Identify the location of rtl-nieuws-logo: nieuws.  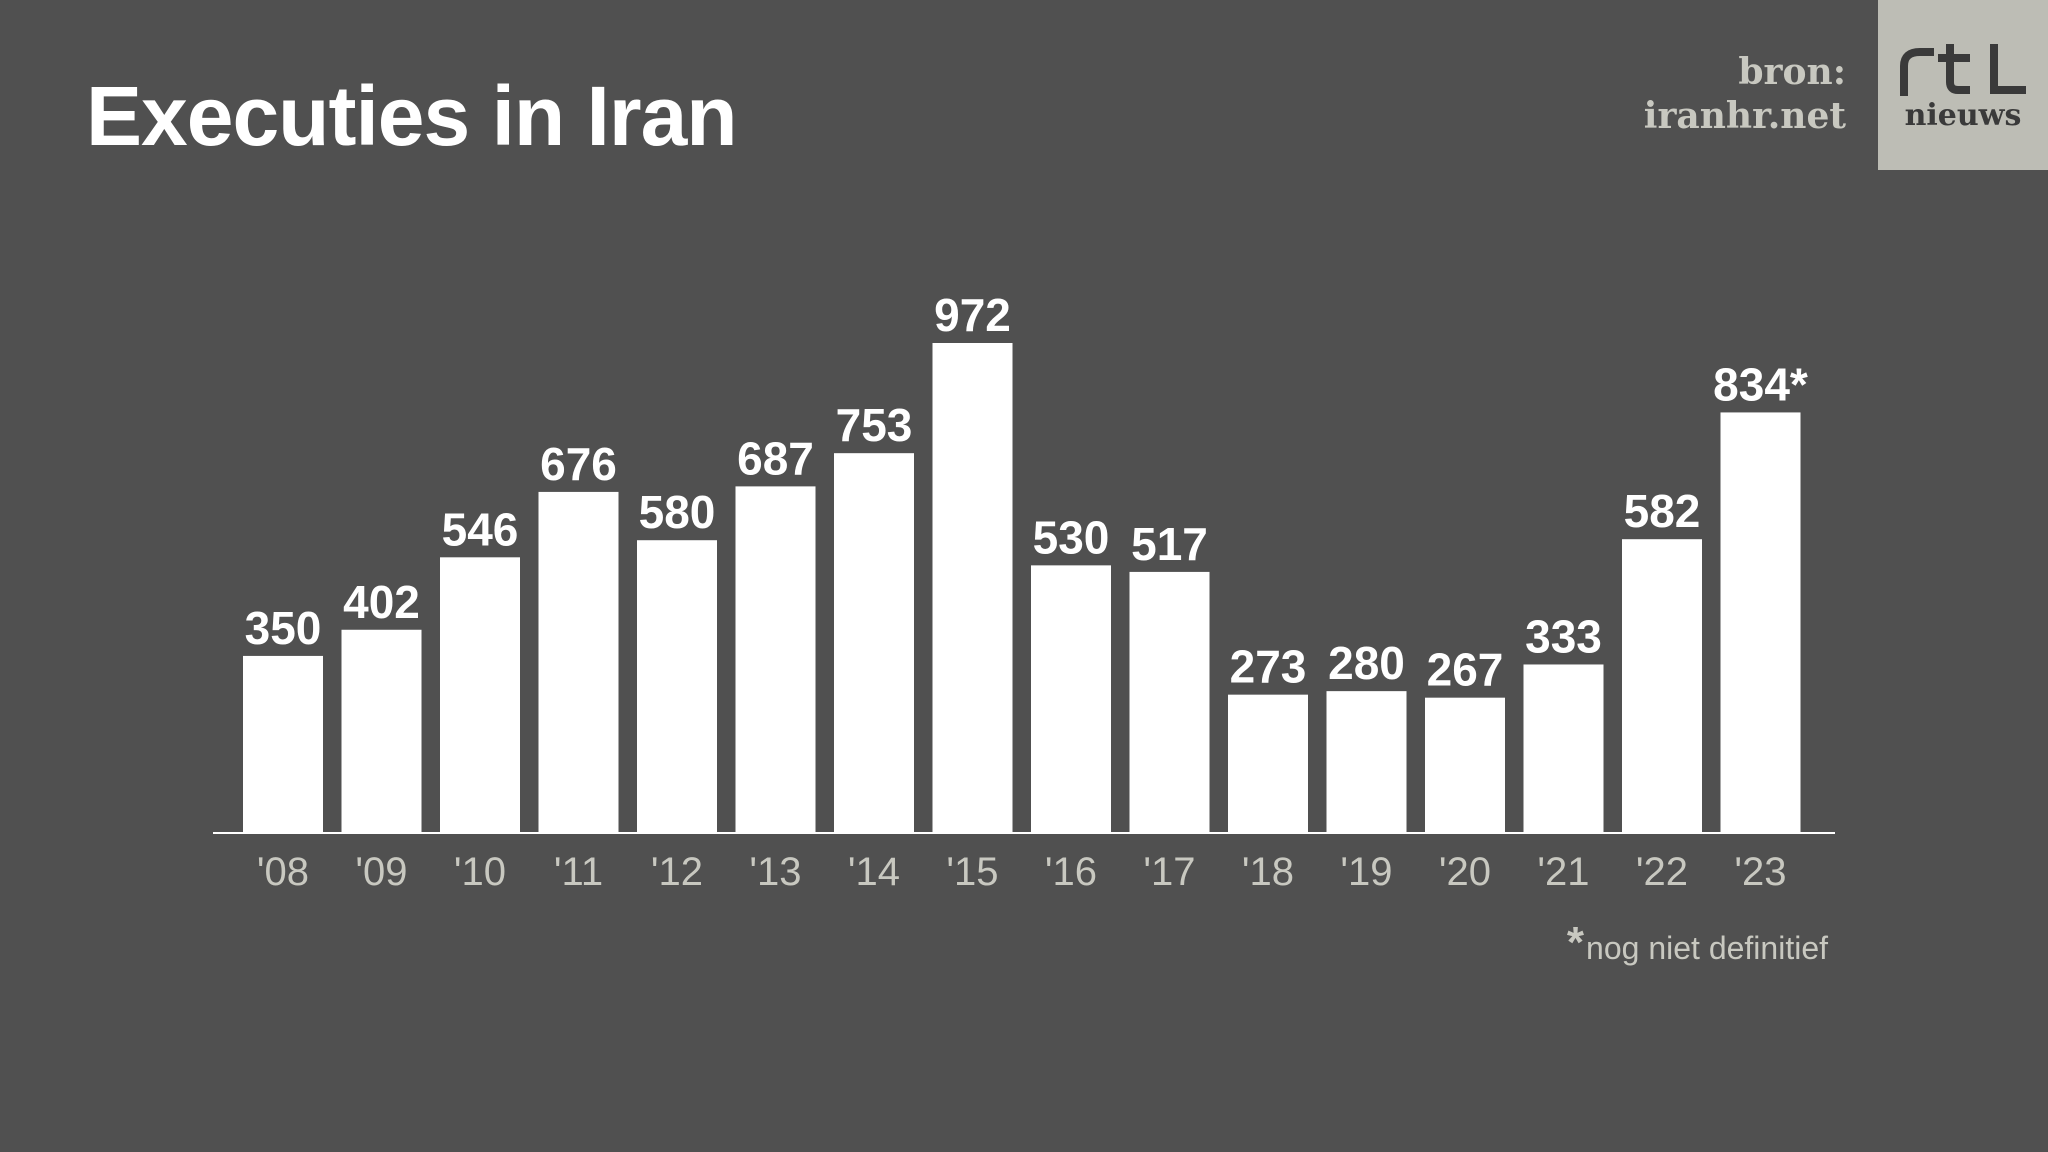
(1963, 85).